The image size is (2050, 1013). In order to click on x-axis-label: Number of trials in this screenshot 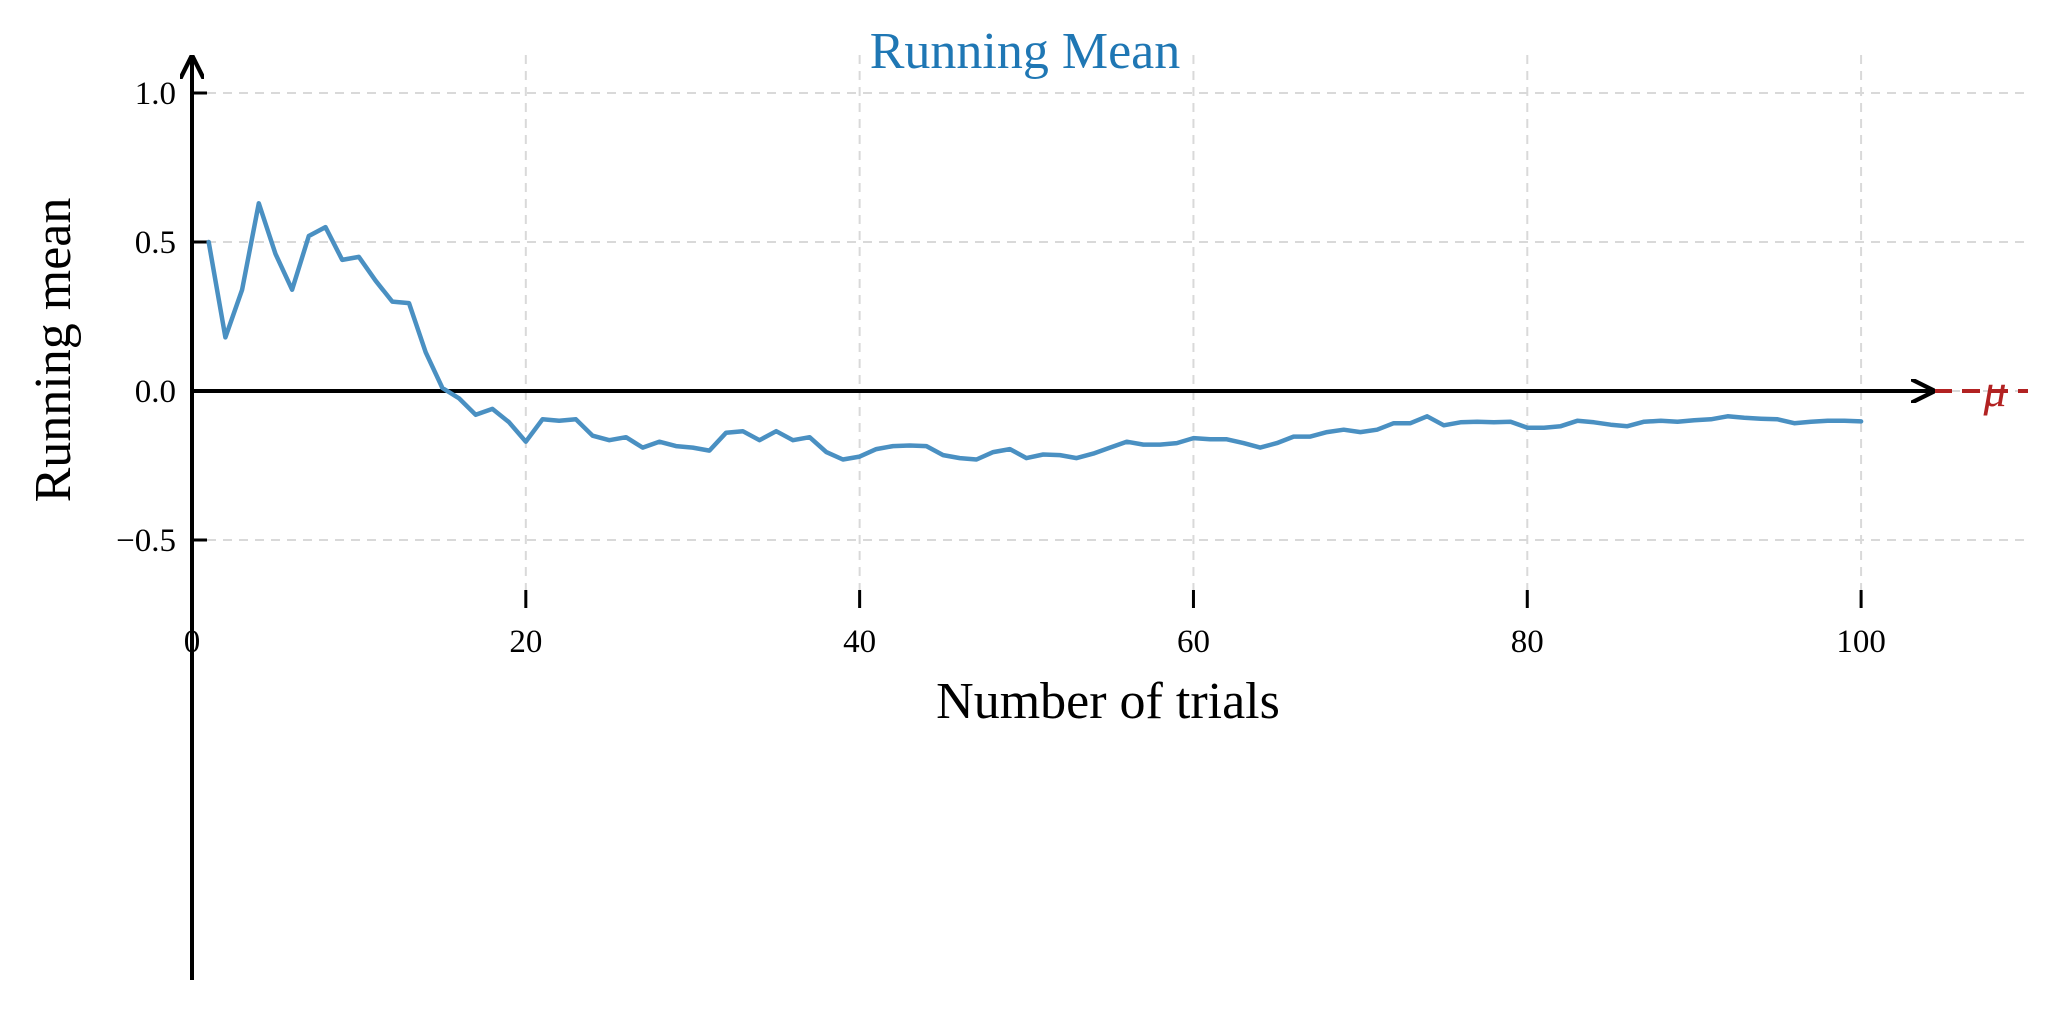, I will do `click(1108, 701)`.